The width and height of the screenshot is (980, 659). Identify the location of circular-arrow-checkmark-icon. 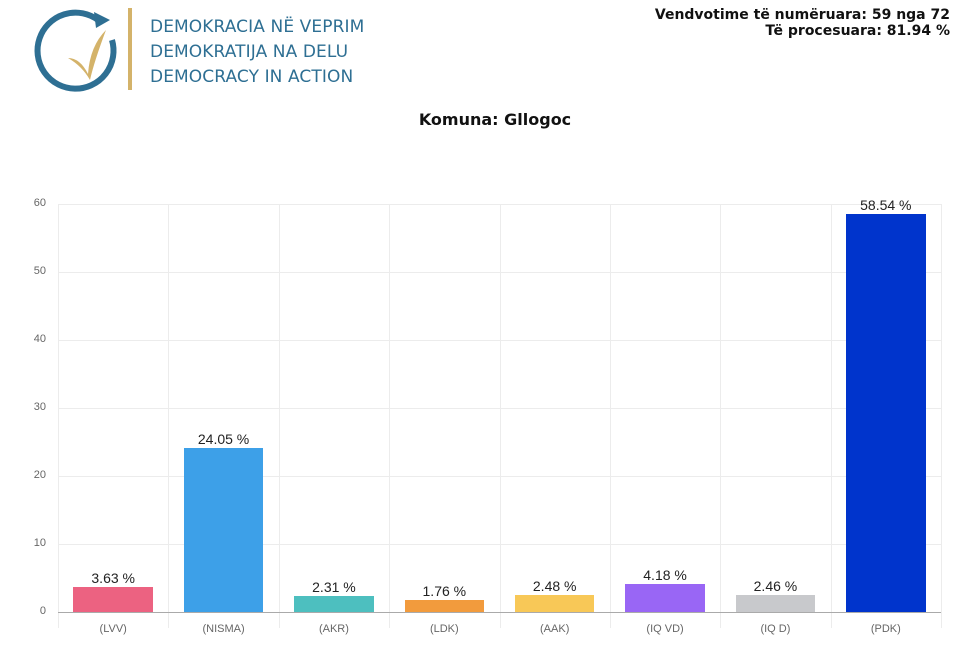
(75, 50).